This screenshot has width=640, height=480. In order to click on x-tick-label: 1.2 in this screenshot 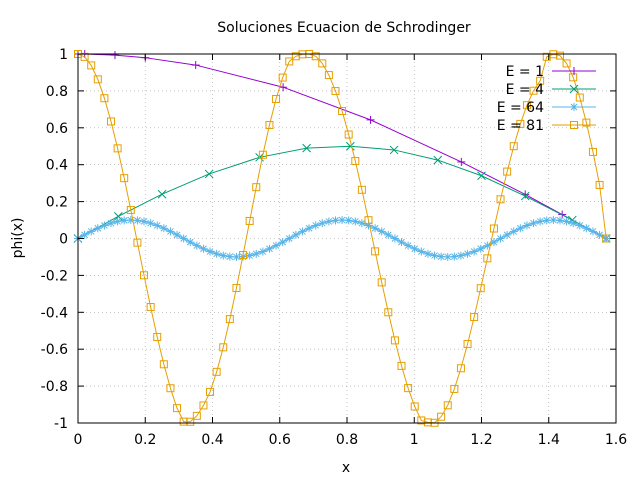, I will do `click(481, 440)`.